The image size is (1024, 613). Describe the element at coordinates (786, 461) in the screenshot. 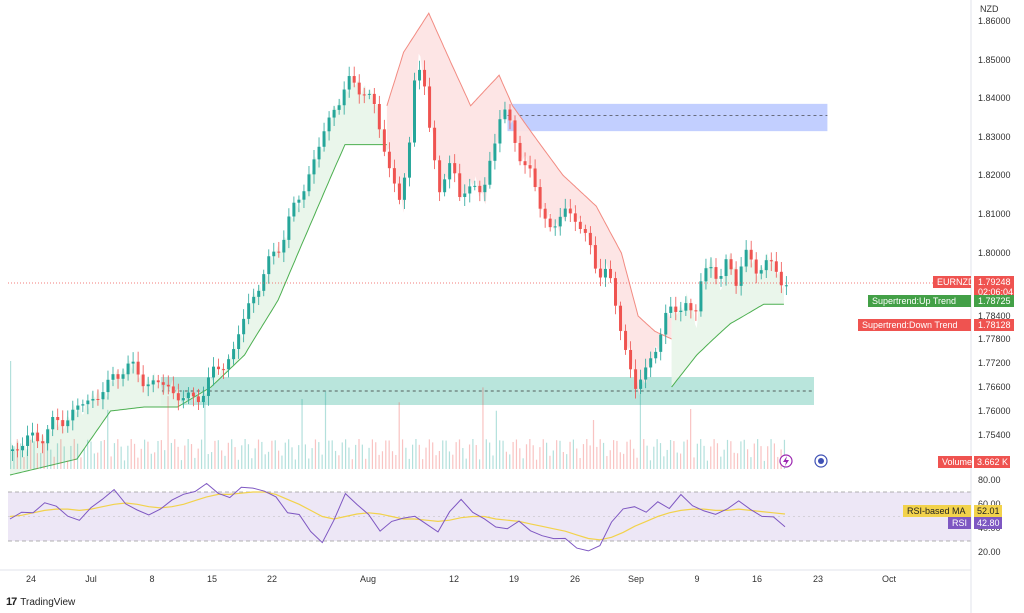

I see `alert-icon` at that location.